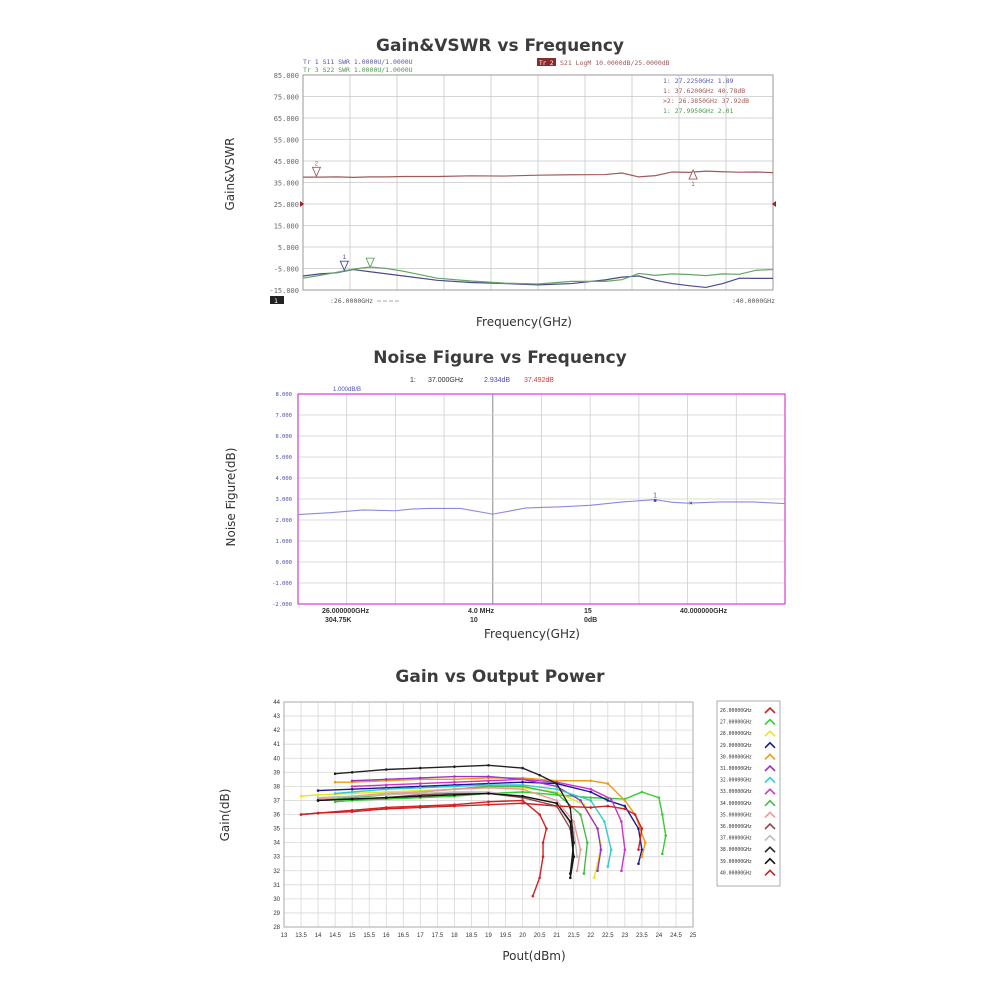 The height and width of the screenshot is (1000, 1000). What do you see at coordinates (500, 358) in the screenshot?
I see `chart2-title: Noise Figure vs Frequency` at bounding box center [500, 358].